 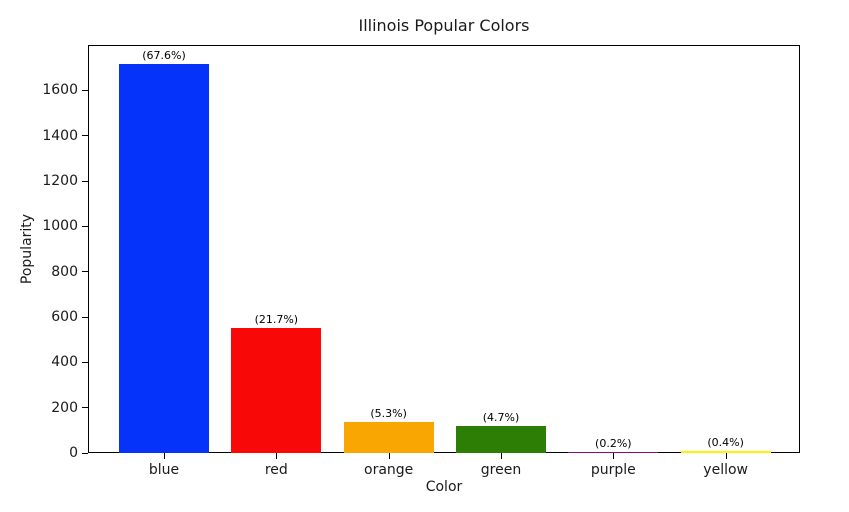 I want to click on x-tick-label-orange: orange, so click(x=389, y=470).